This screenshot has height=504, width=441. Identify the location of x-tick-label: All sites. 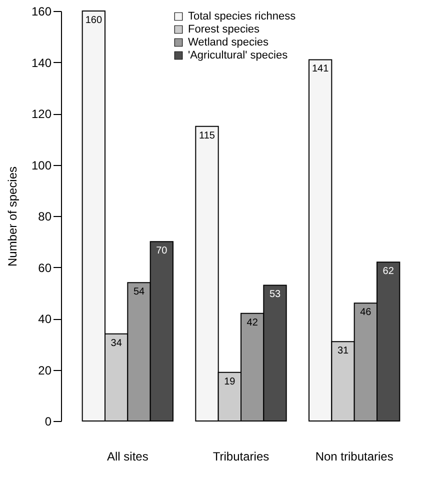
(127, 457).